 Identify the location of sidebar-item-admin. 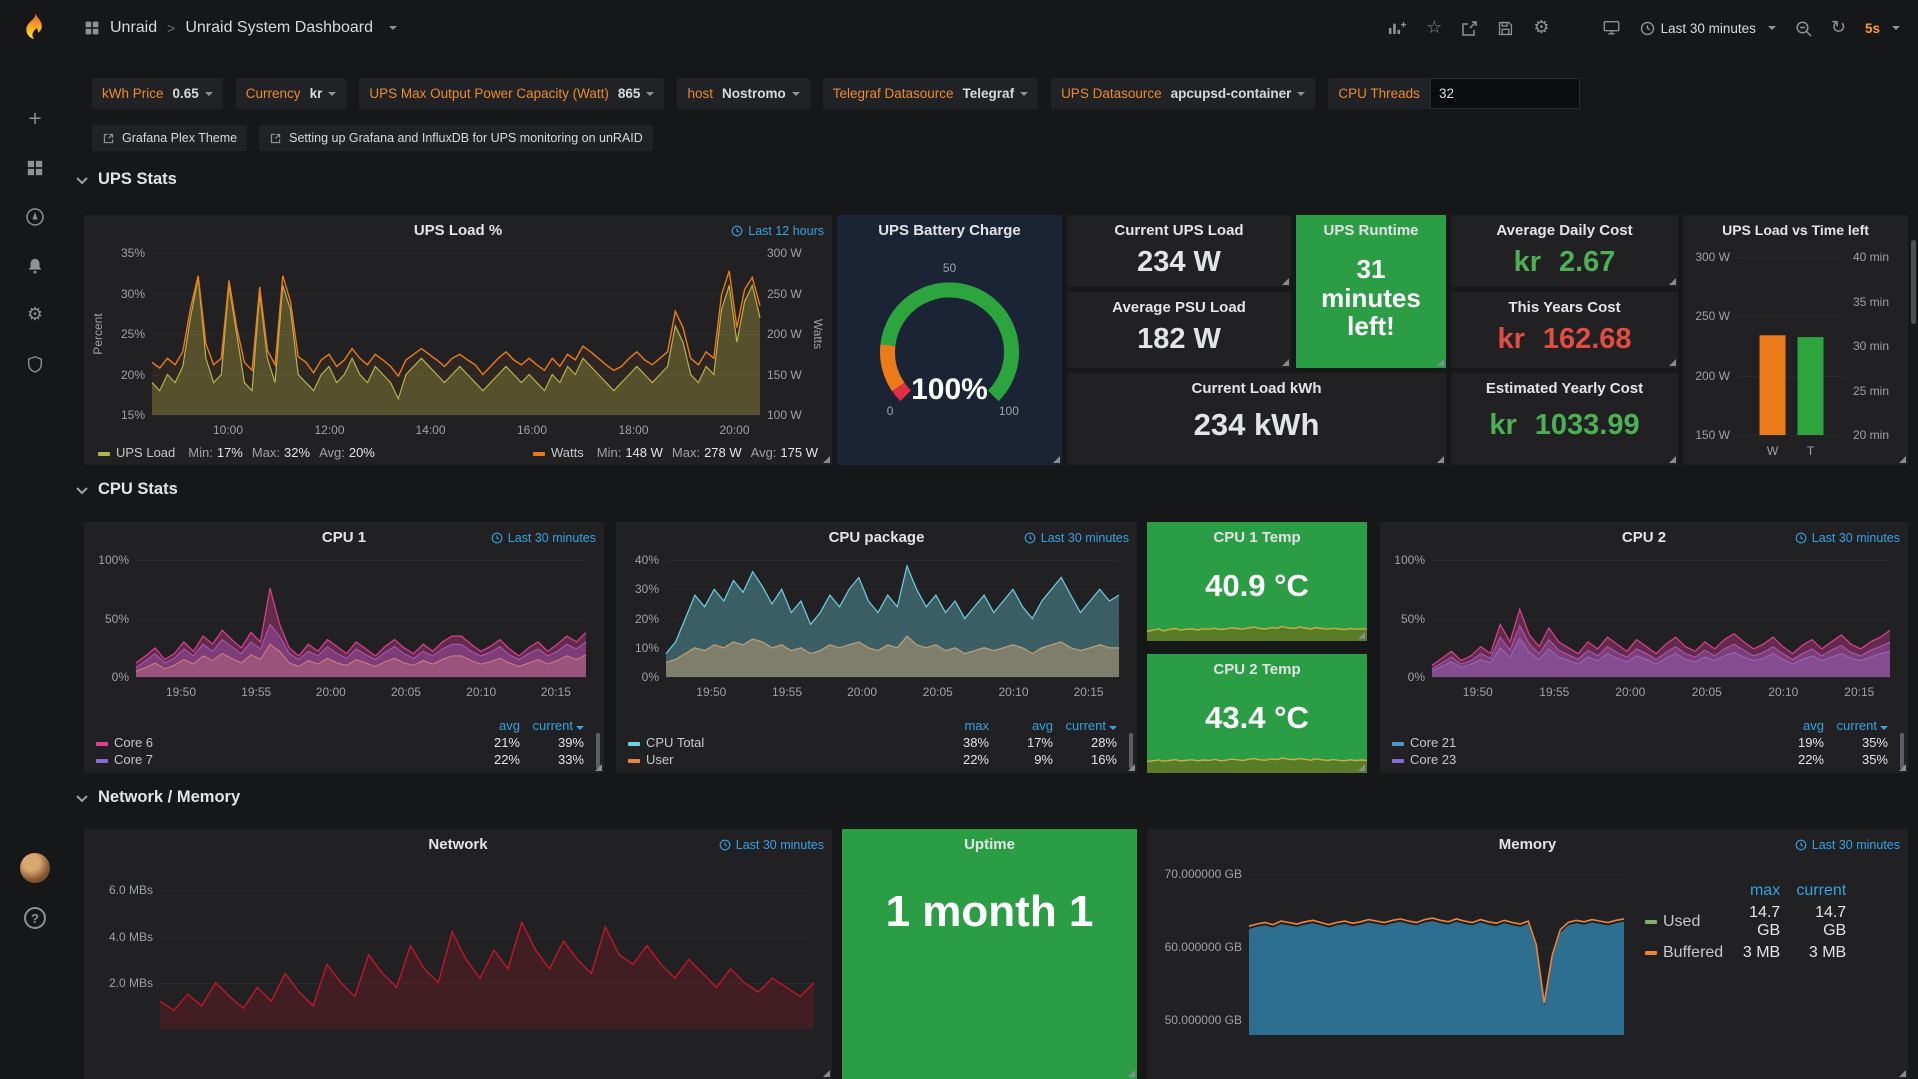
(35, 364).